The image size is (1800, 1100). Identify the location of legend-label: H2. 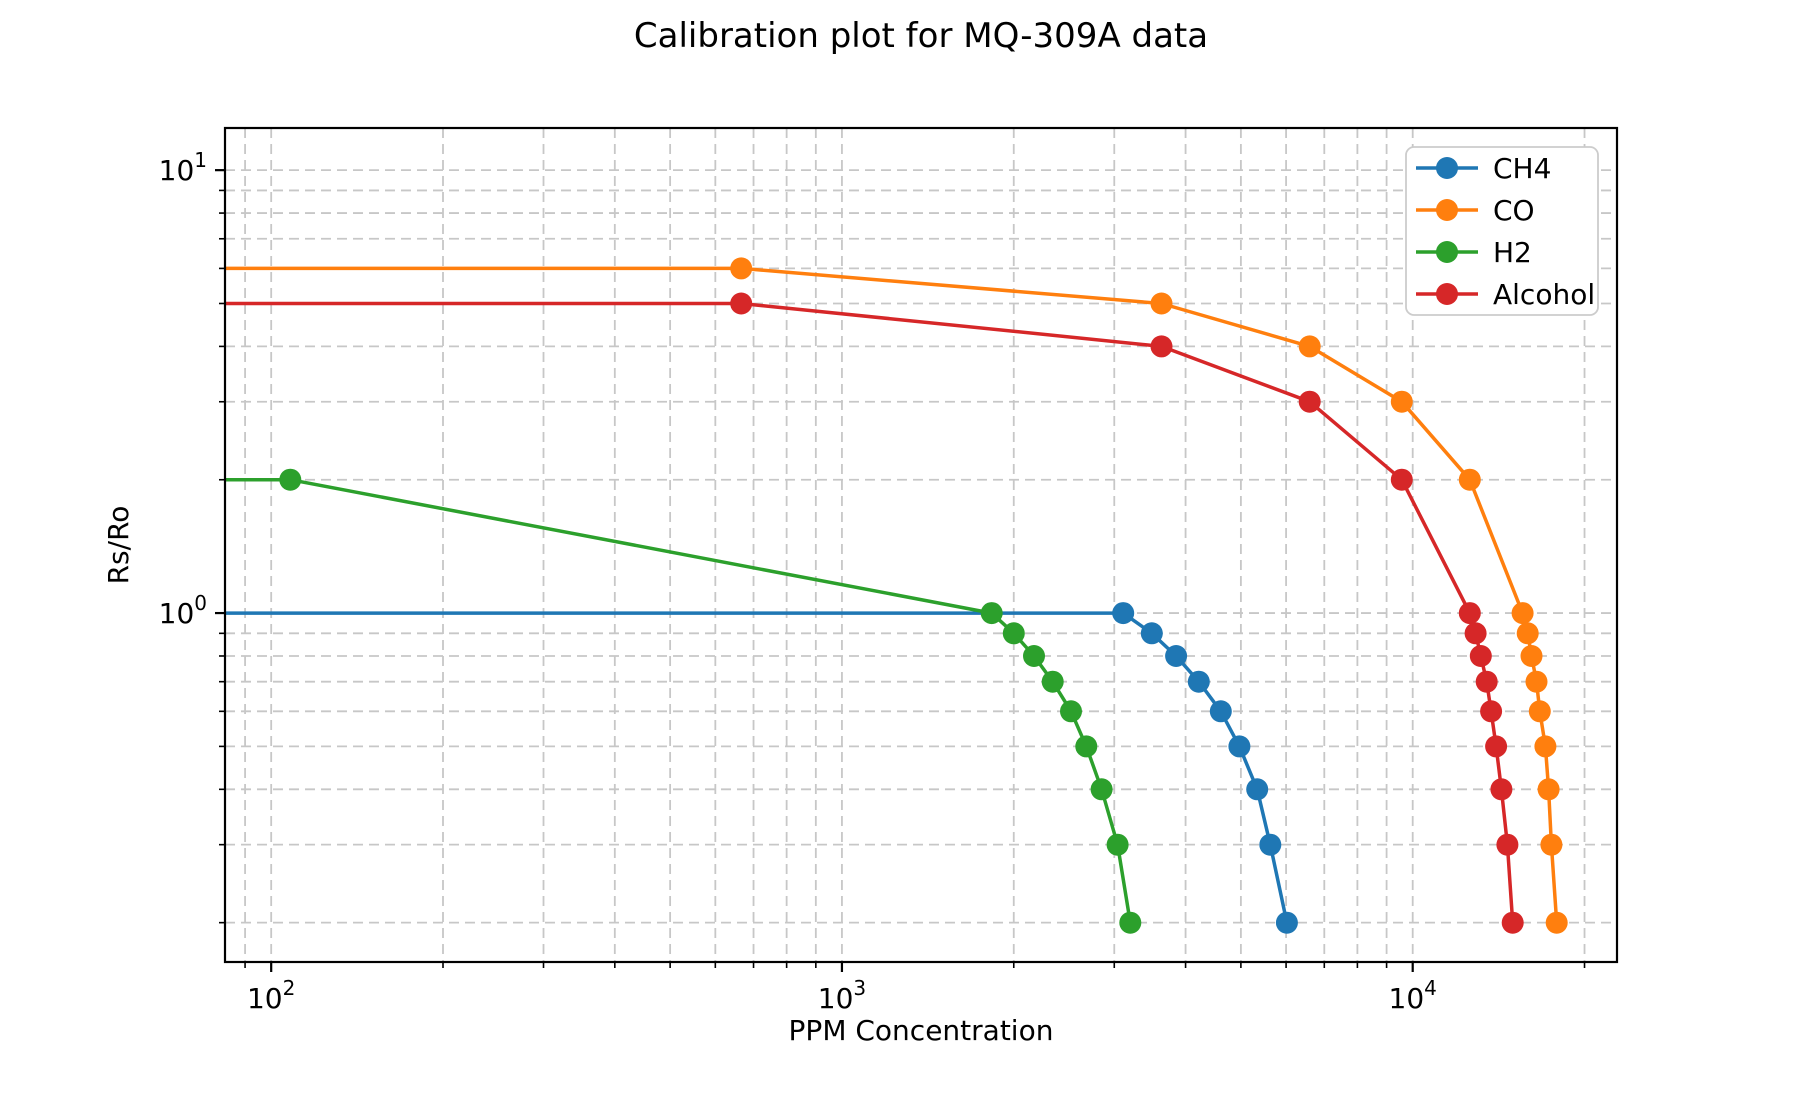
(1512, 252).